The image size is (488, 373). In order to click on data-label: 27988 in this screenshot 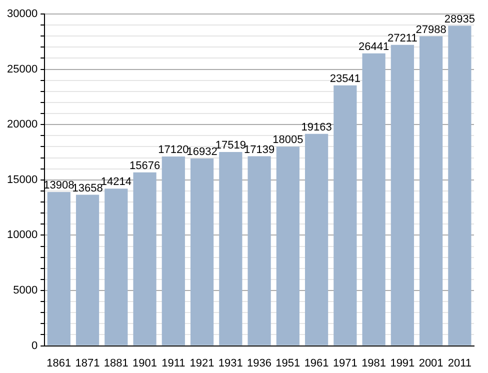, I will do `click(431, 30)`.